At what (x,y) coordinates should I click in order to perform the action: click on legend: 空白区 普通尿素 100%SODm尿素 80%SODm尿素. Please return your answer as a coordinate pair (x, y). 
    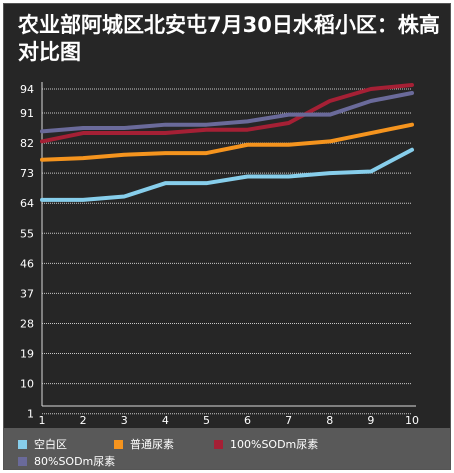
    Looking at the image, I should click on (227, 448).